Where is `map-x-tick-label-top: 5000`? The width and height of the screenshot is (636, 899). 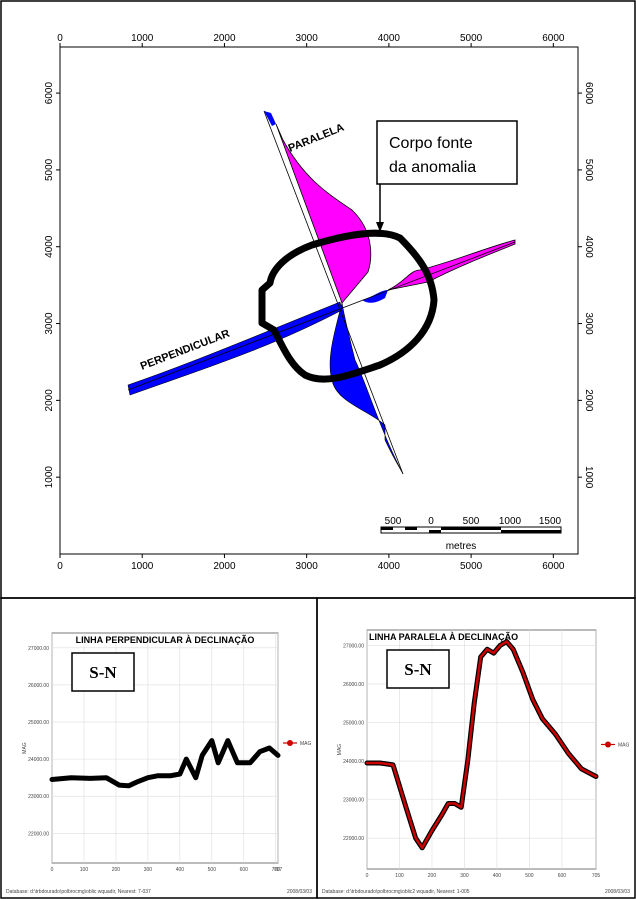 map-x-tick-label-top: 5000 is located at coordinates (471, 38).